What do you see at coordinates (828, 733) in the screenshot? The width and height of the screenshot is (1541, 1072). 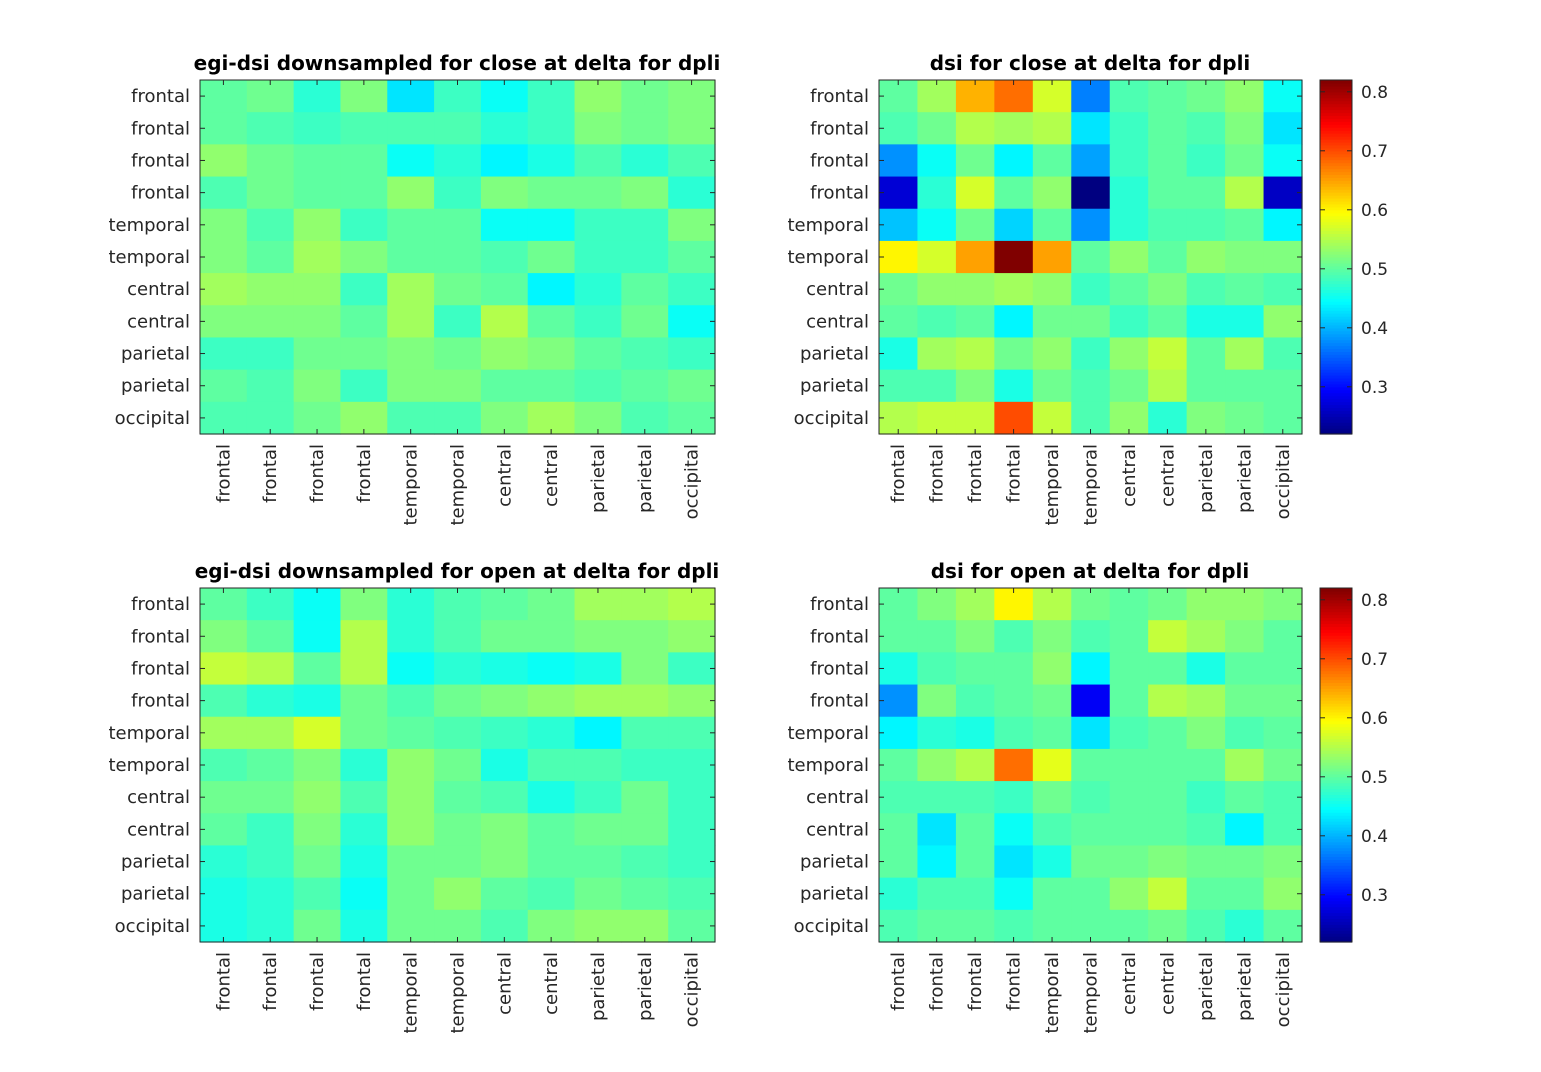 I see `y-tick-label: temporal` at bounding box center [828, 733].